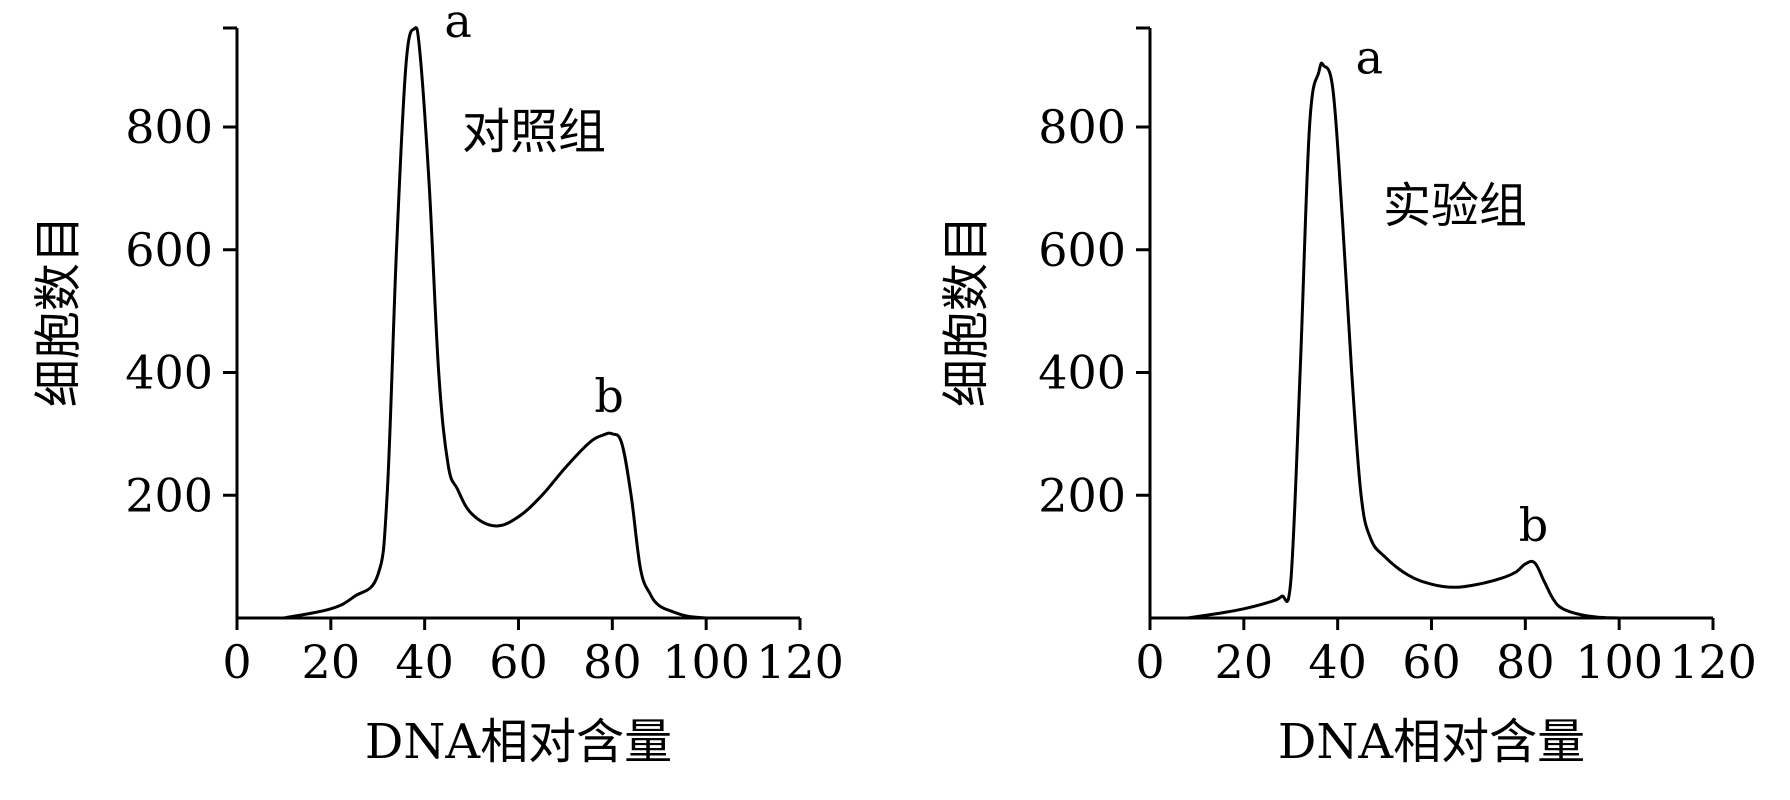 The width and height of the screenshot is (1790, 800). What do you see at coordinates (534, 132) in the screenshot?
I see `group-label: 对照组` at bounding box center [534, 132].